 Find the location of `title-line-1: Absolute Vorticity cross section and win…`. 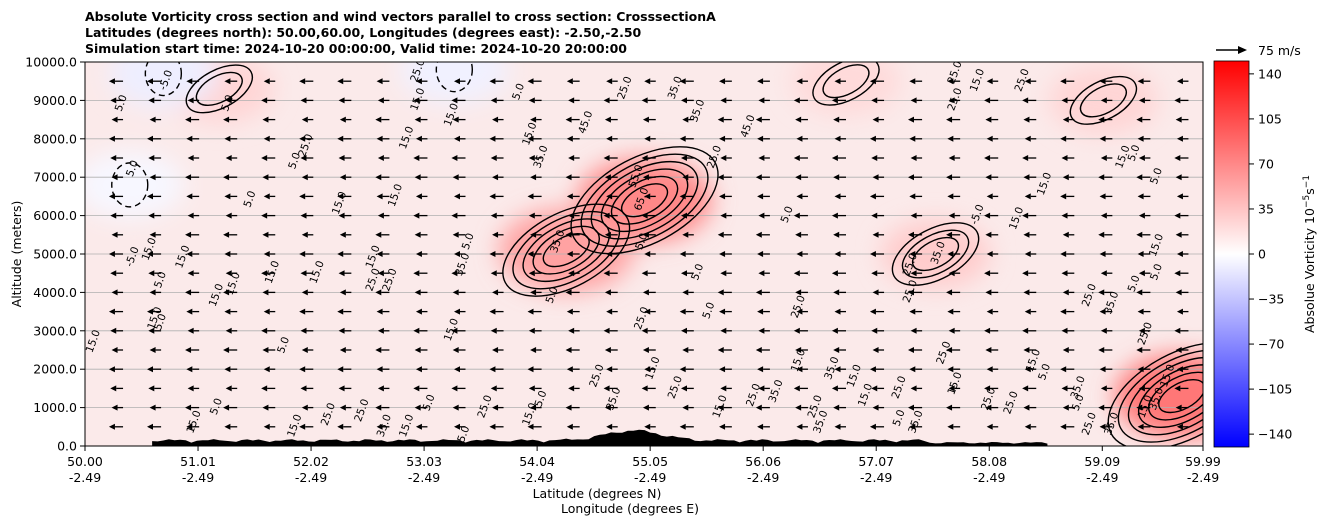

title-line-1: Absolute Vorticity cross section and win… is located at coordinates (400, 16).